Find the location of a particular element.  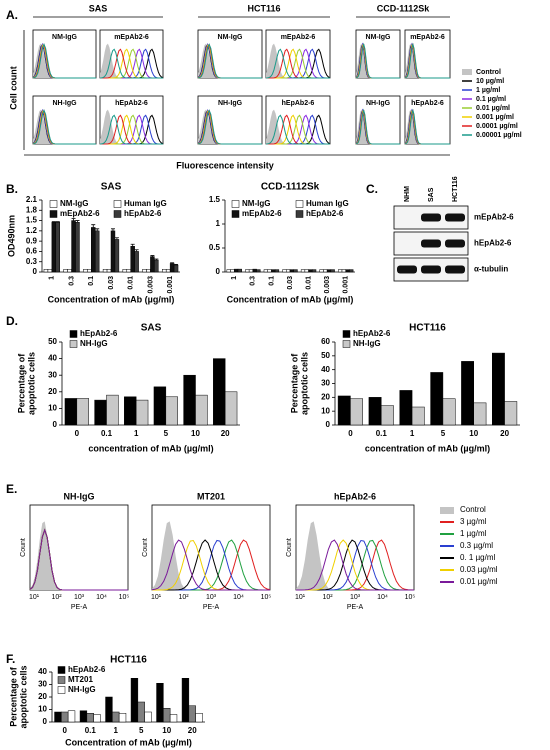

x-tick-label: 0.1 is located at coordinates (382, 433).